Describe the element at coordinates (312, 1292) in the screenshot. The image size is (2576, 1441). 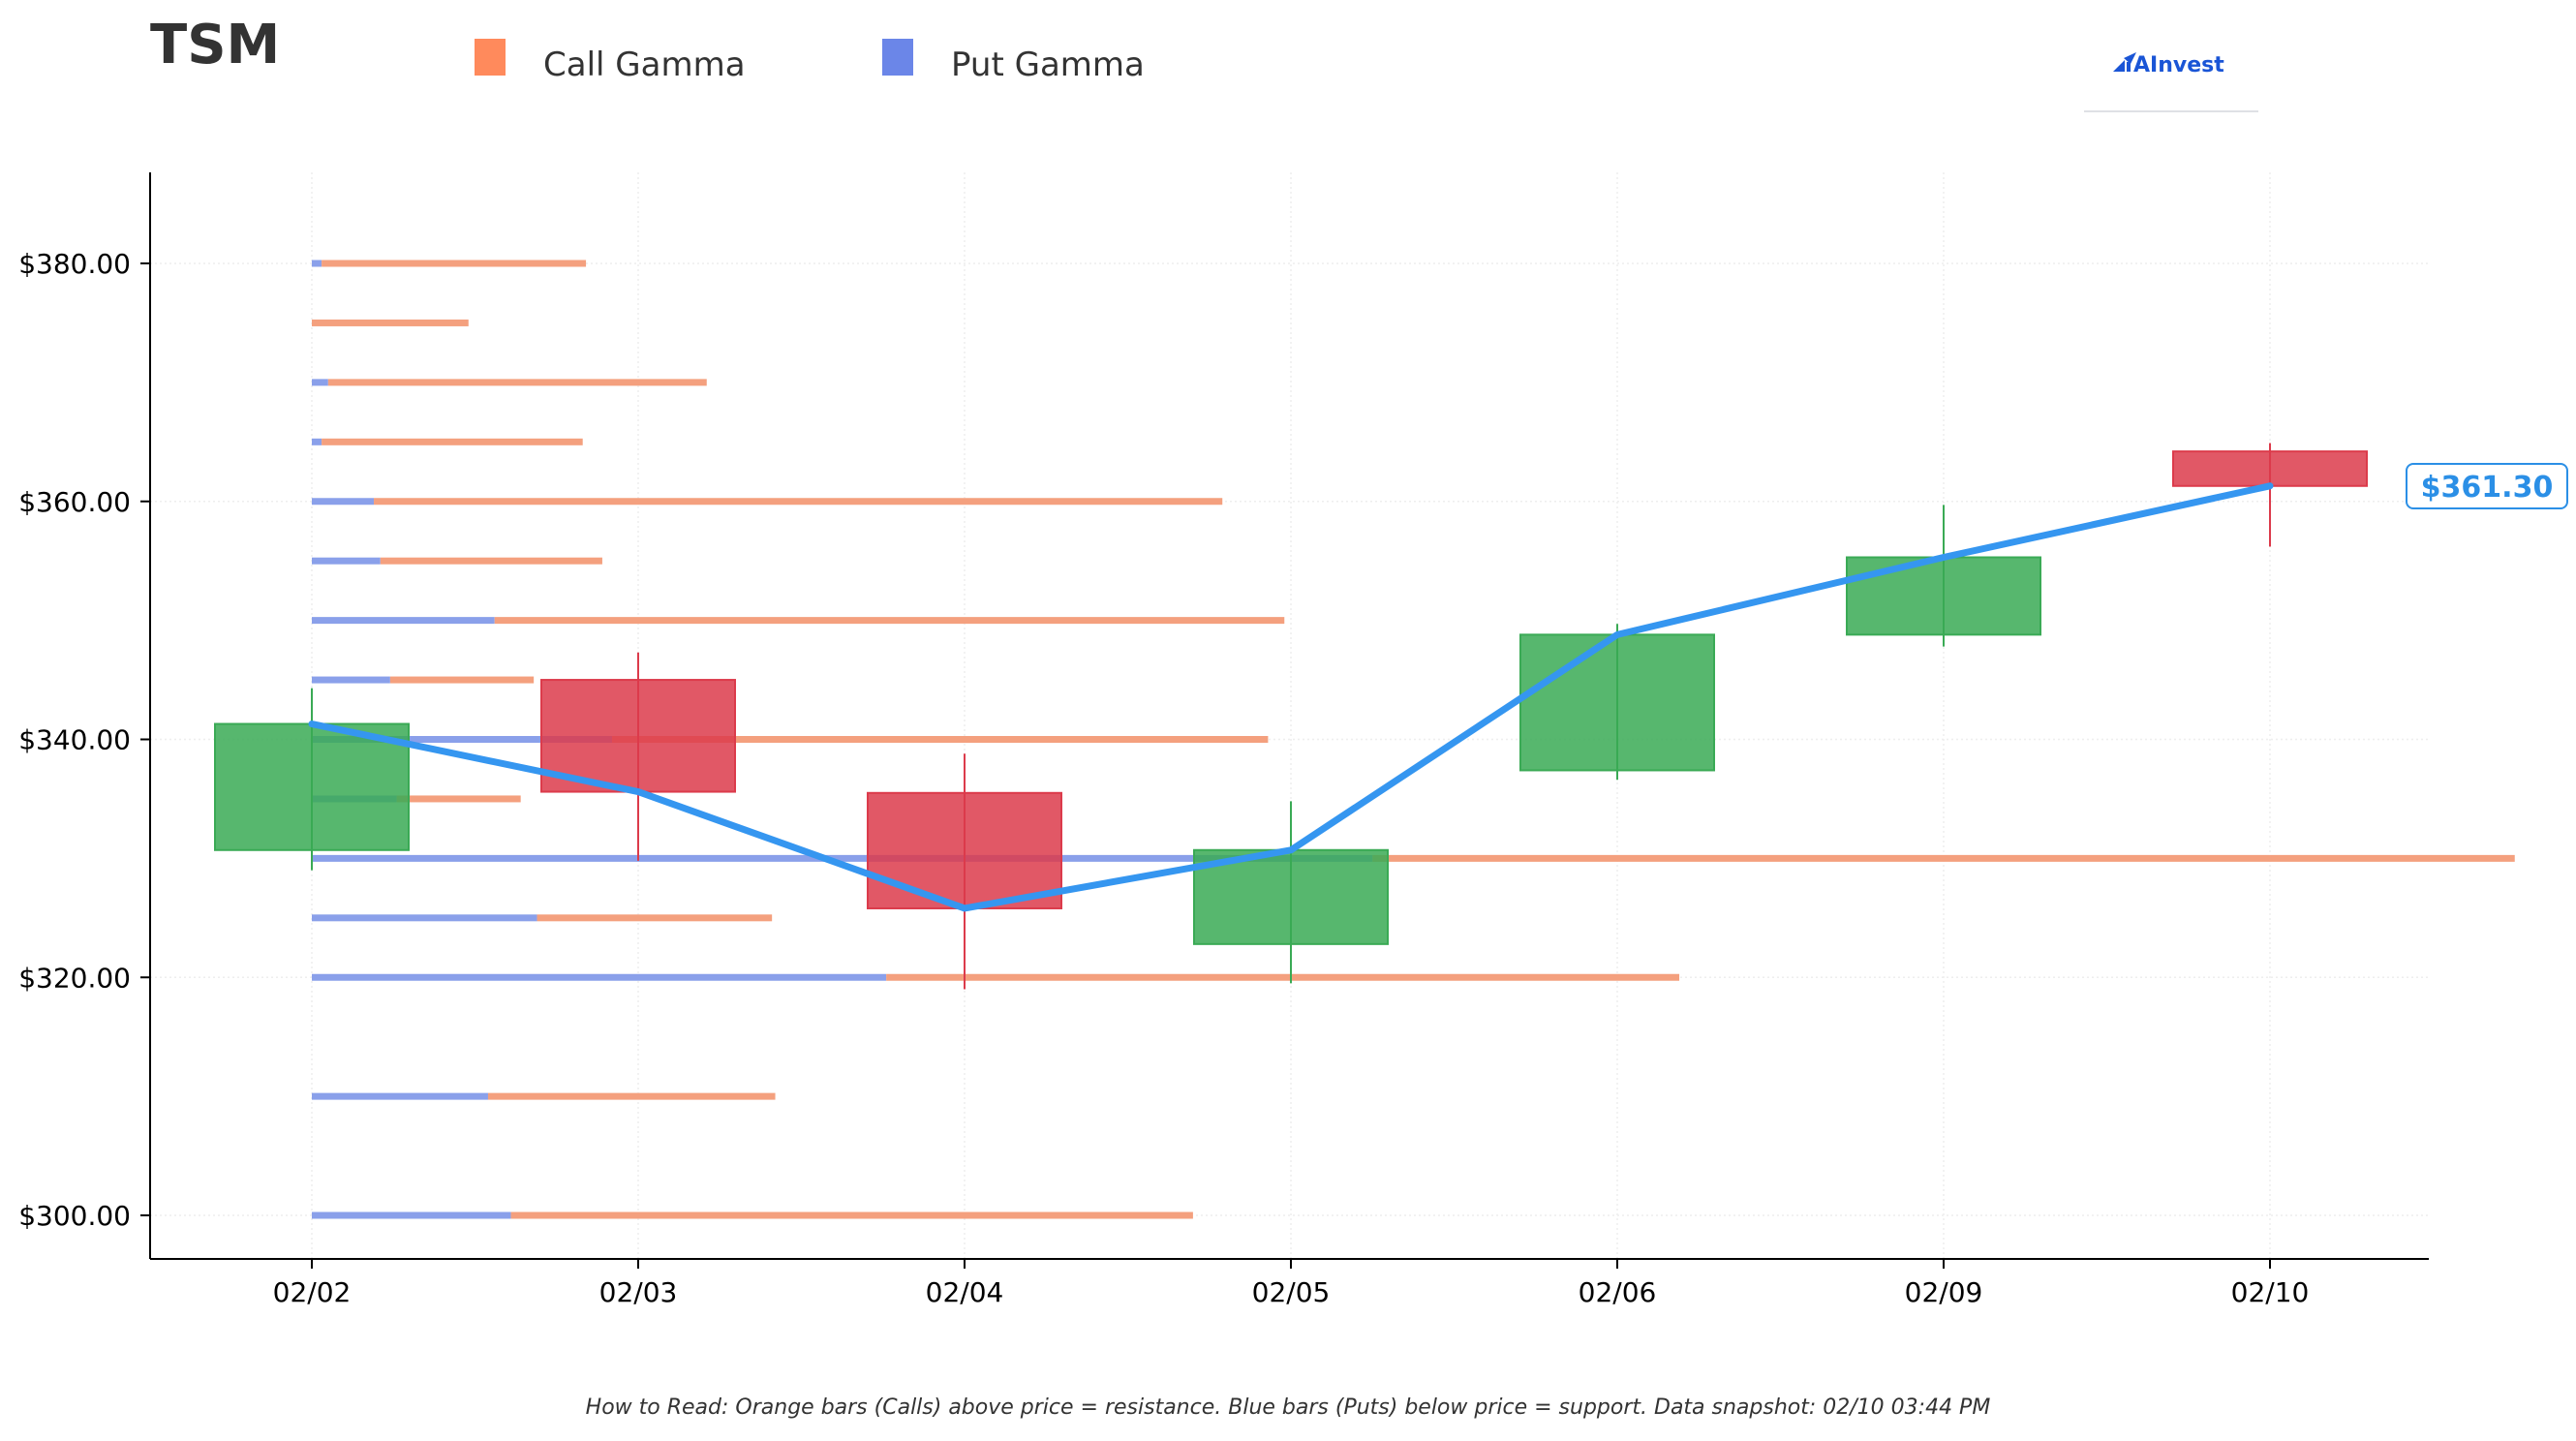
I see `x-tick-label: 02/02` at that location.